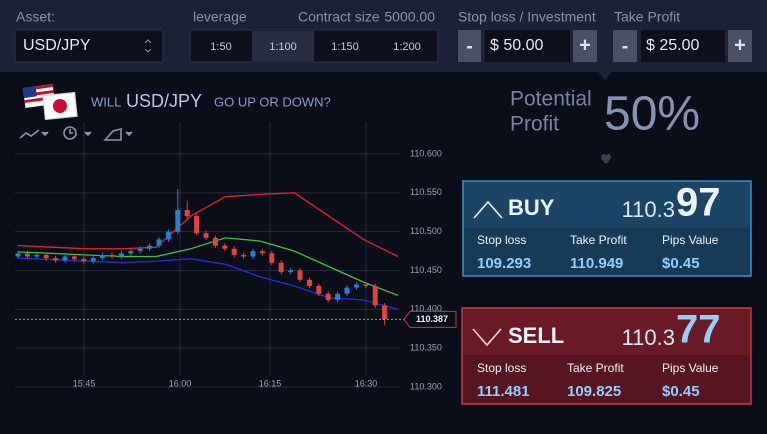  I want to click on flags, so click(50, 102).